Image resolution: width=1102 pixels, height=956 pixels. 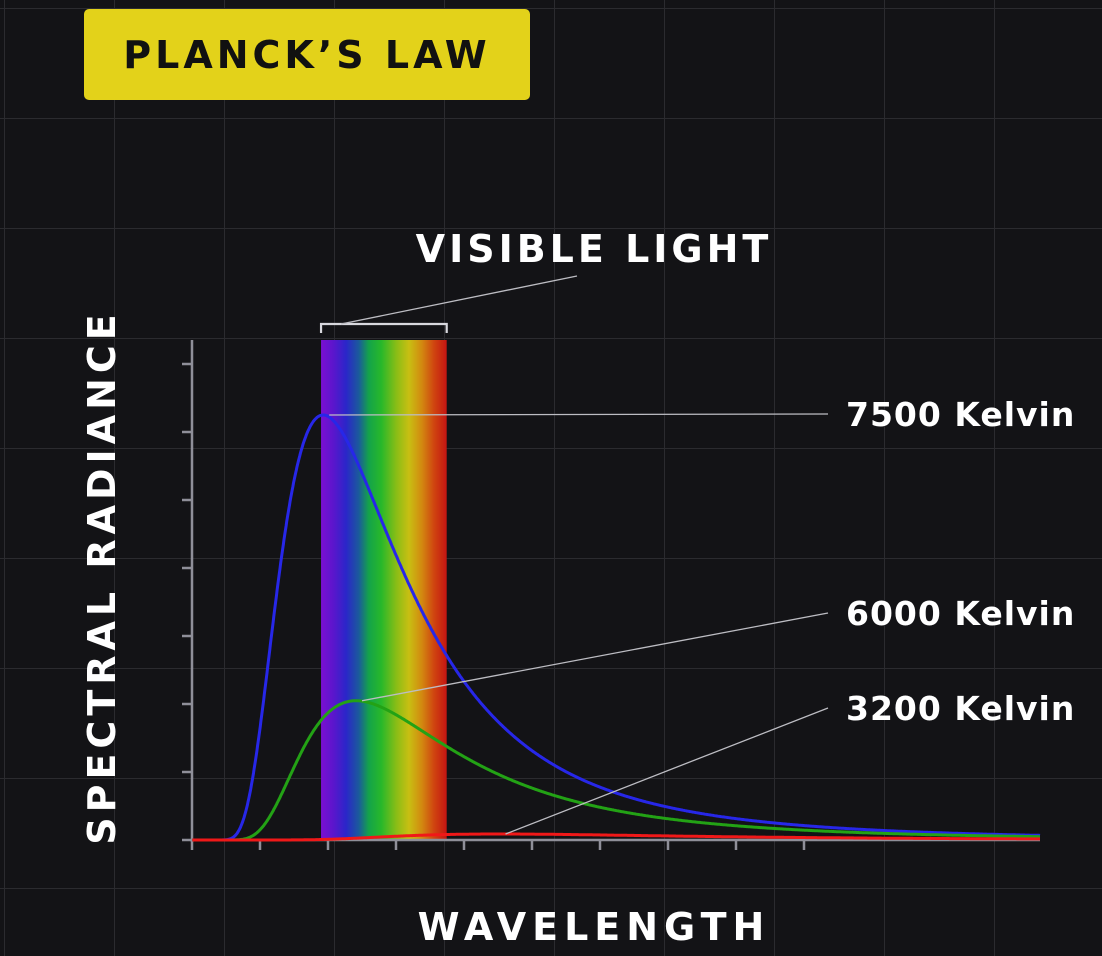 I want to click on series-label-7500-kelvin: 7500 Kelvin, so click(x=960, y=414).